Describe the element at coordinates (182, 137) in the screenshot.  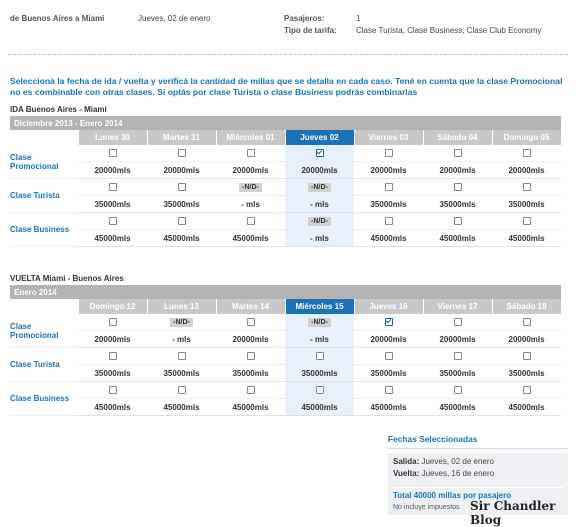
I see `day-header: Martes 31` at that location.